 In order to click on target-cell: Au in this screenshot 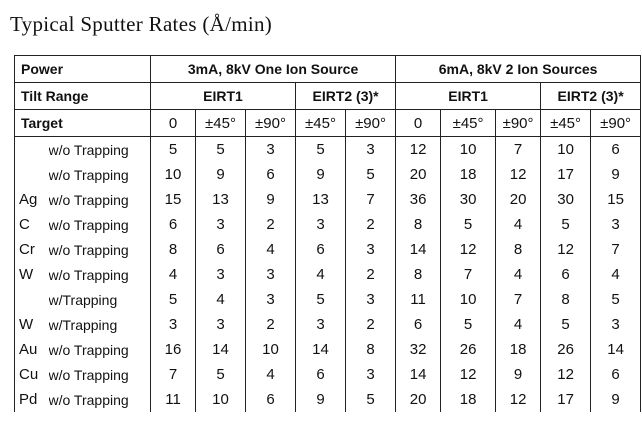, I will do `click(31, 349)`.